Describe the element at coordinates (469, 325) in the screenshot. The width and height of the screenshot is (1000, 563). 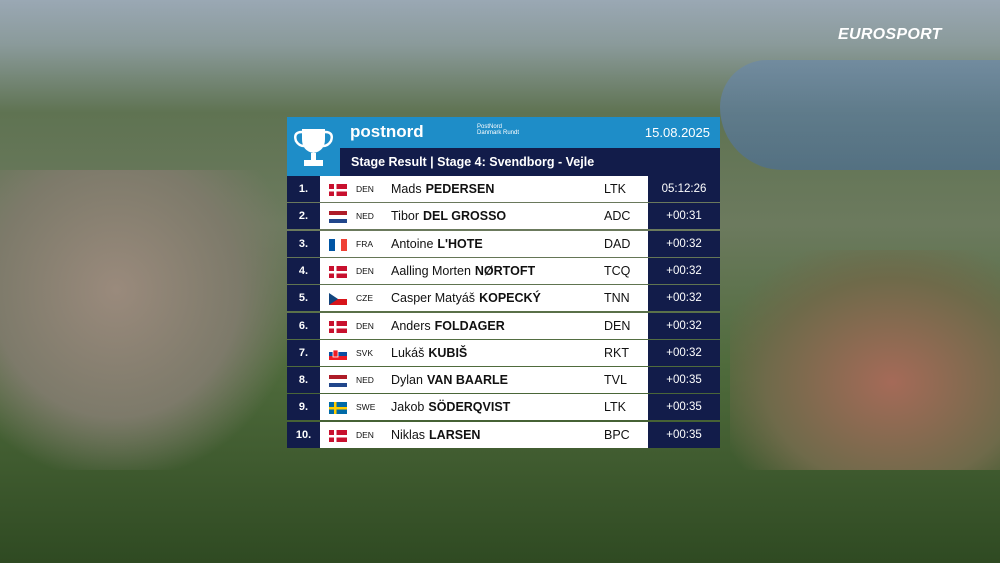
I see `last-name: FOLDAGER` at that location.